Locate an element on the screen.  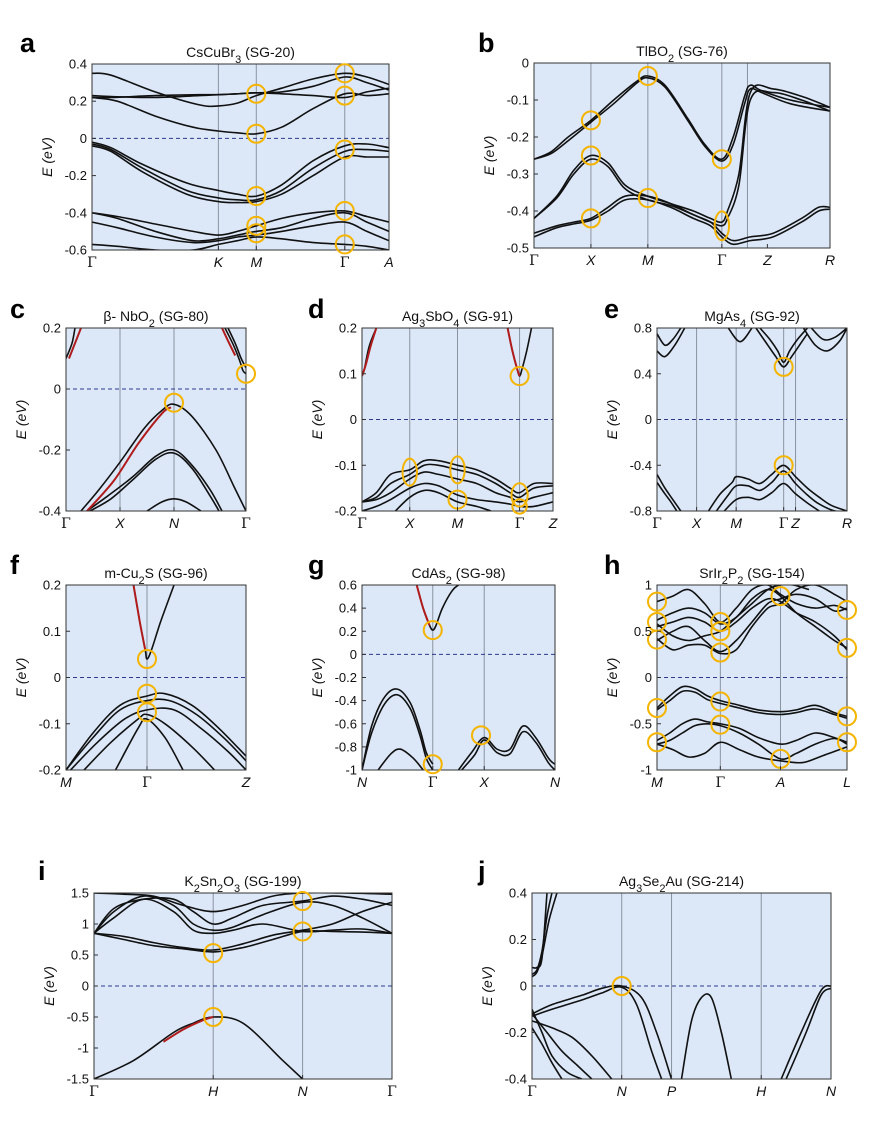
x-tick-label: H is located at coordinates (213, 1091).